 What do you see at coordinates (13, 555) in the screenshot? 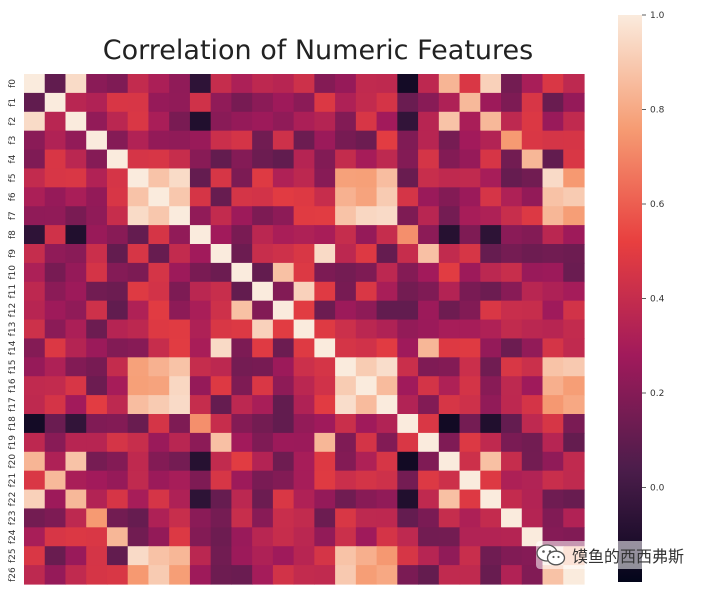
I see `row-tick-label: f25` at bounding box center [13, 555].